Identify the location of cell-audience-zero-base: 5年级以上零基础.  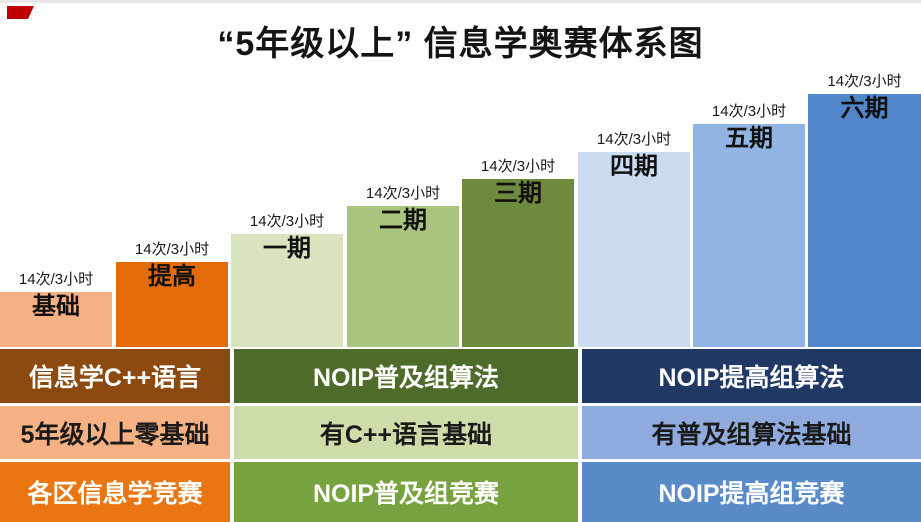
(115, 432).